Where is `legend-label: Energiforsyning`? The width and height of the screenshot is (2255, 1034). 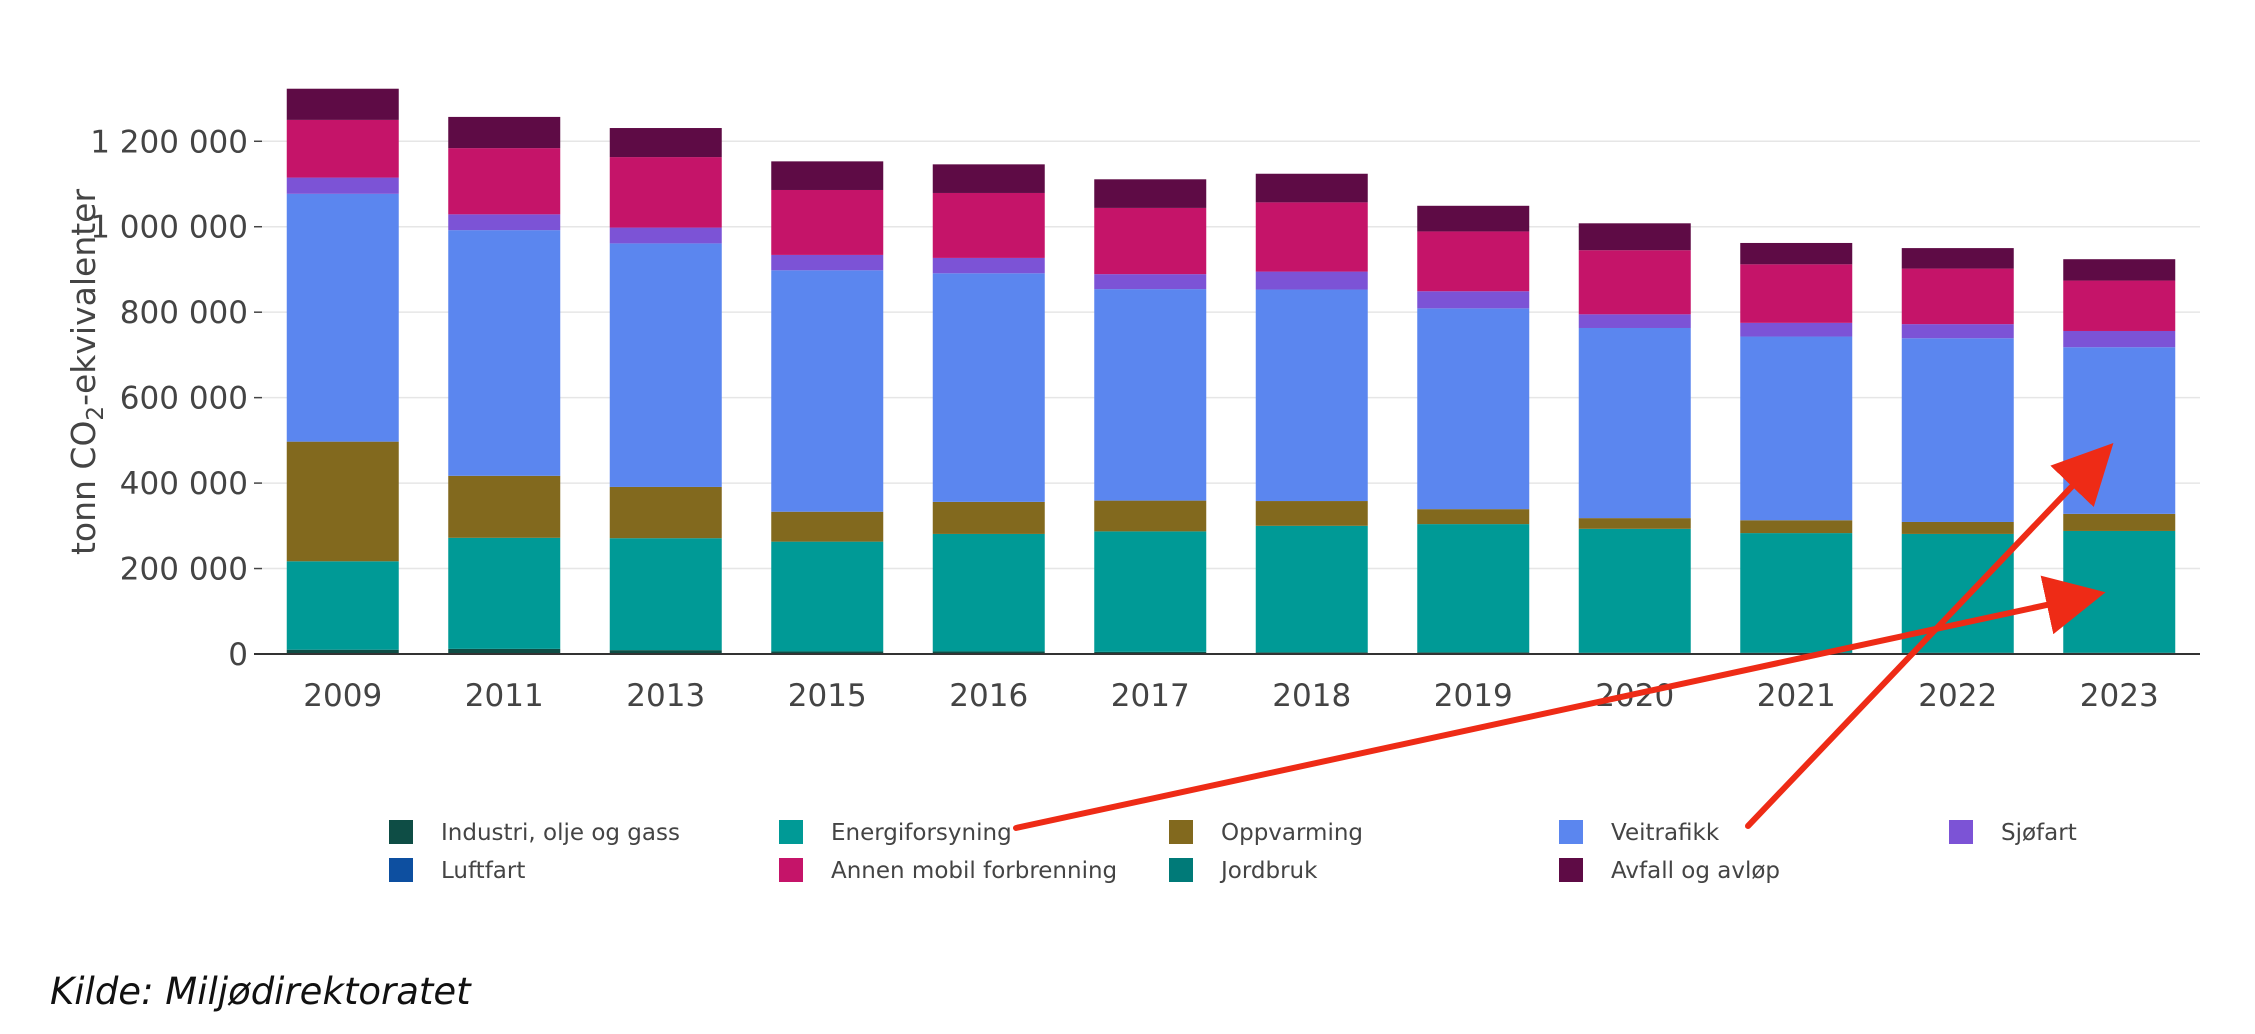 legend-label: Energiforsyning is located at coordinates (921, 833).